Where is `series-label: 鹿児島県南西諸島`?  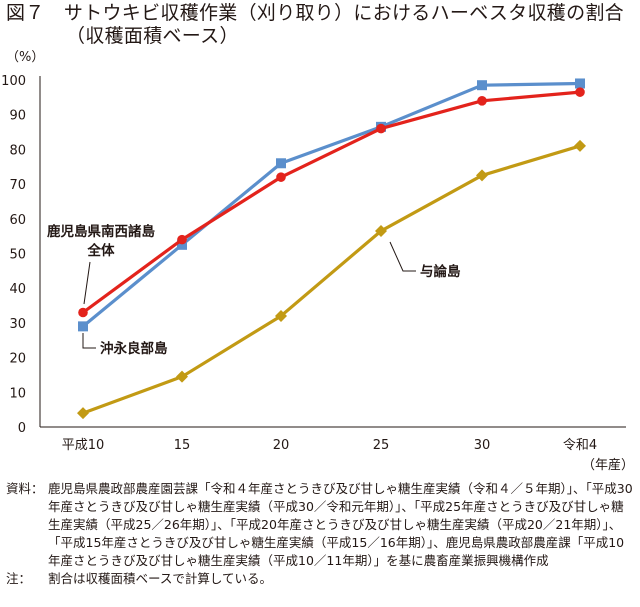 series-label: 鹿児島県南西諸島 is located at coordinates (100, 231).